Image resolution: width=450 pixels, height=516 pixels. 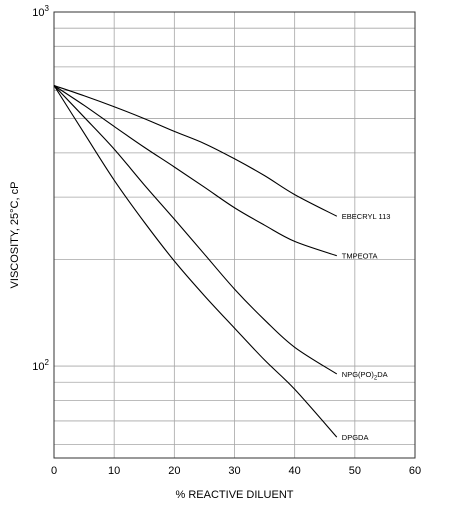 What do you see at coordinates (366, 216) in the screenshot?
I see `series-label: EBECRYL 113` at bounding box center [366, 216].